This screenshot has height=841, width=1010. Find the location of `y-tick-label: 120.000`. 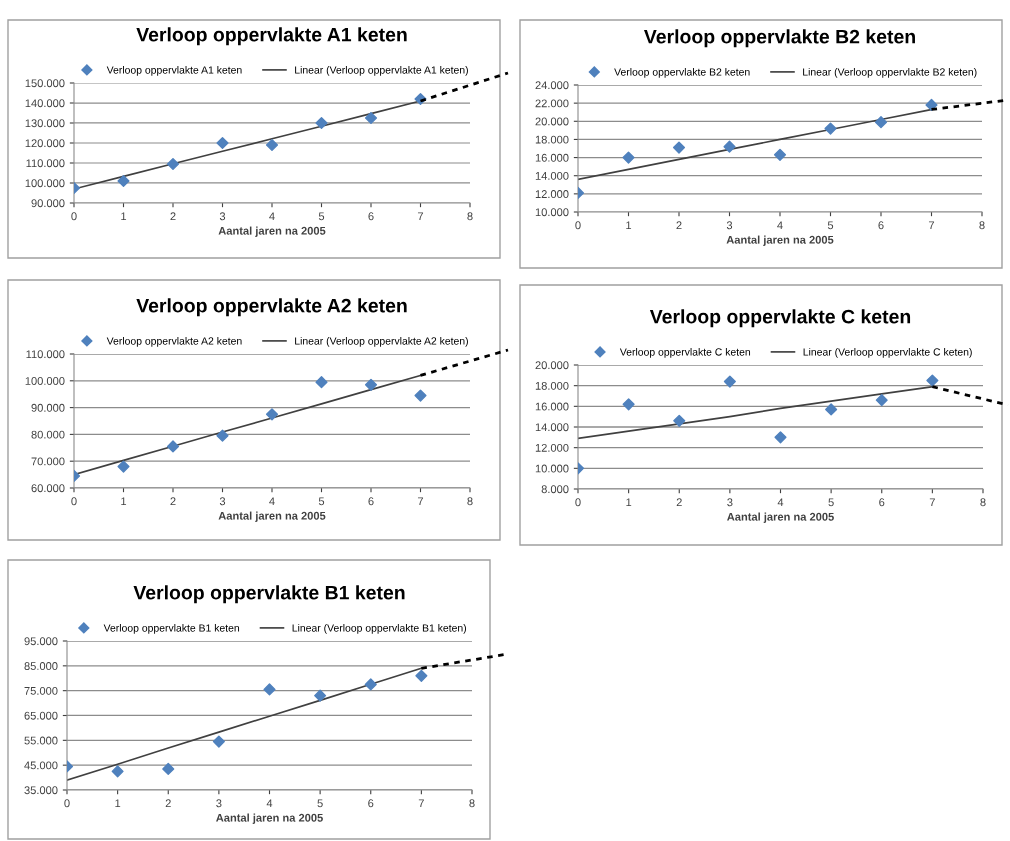

y-tick-label: 120.000 is located at coordinates (45, 143).